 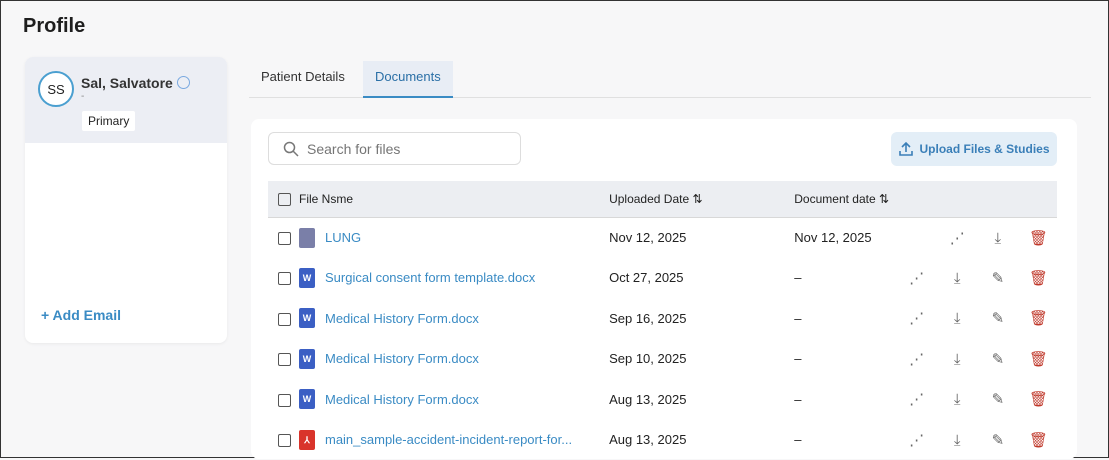 I want to click on patient-name-wrap: Sal, Salvatore, so click(x=135, y=83).